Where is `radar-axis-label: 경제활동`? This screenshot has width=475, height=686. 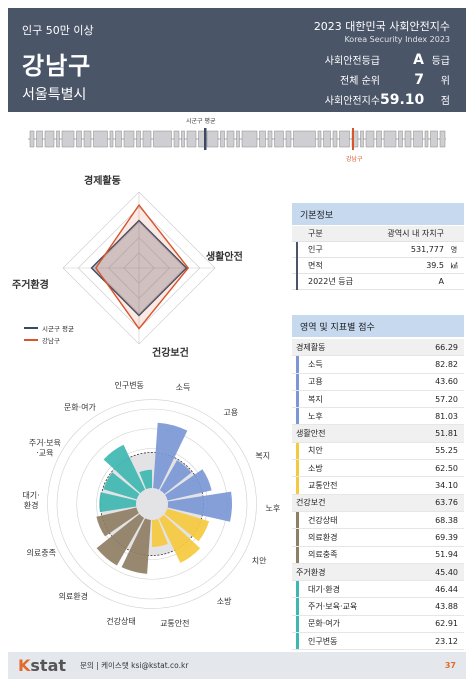 radar-axis-label: 경제활동 is located at coordinates (102, 181).